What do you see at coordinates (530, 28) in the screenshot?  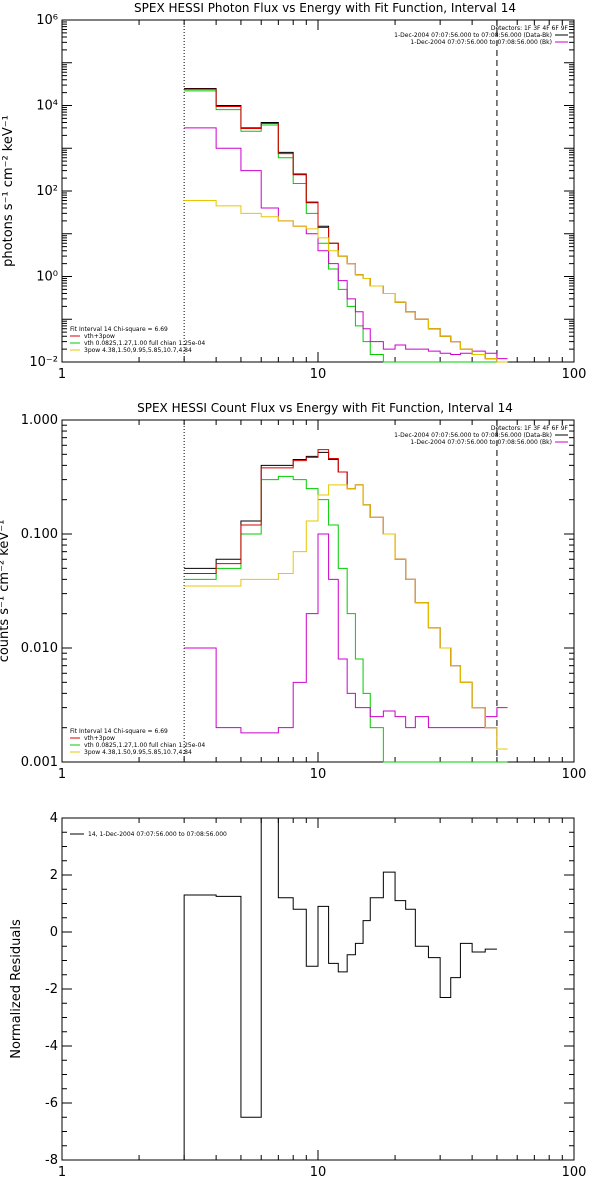 I see `panel1-detectors: Detectors: 1F 3F 4F 6F 9F` at bounding box center [530, 28].